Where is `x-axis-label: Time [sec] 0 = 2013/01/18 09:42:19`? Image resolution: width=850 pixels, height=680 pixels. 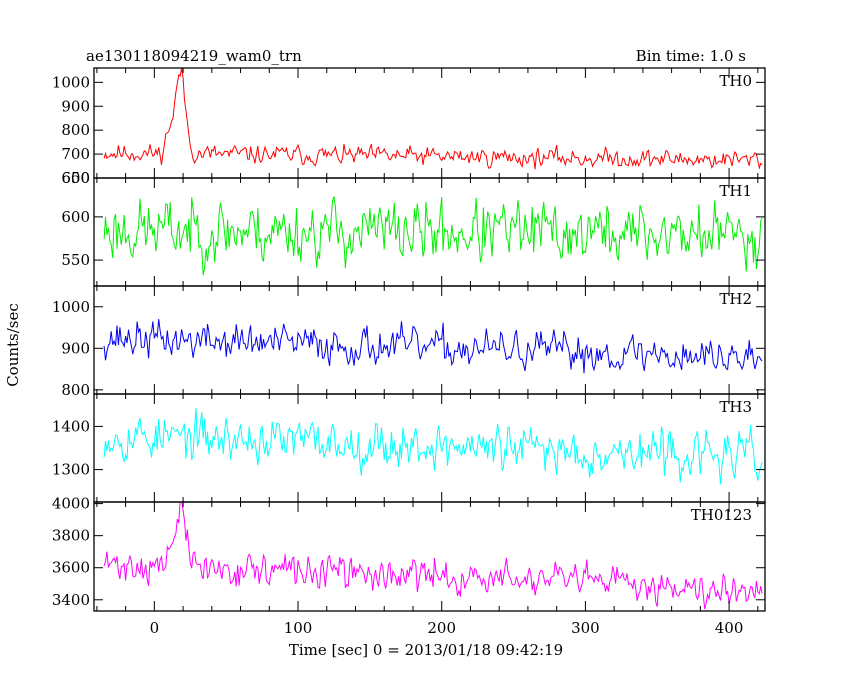
x-axis-label: Time [sec] 0 = 2013/01/18 09:42:19 is located at coordinates (426, 650).